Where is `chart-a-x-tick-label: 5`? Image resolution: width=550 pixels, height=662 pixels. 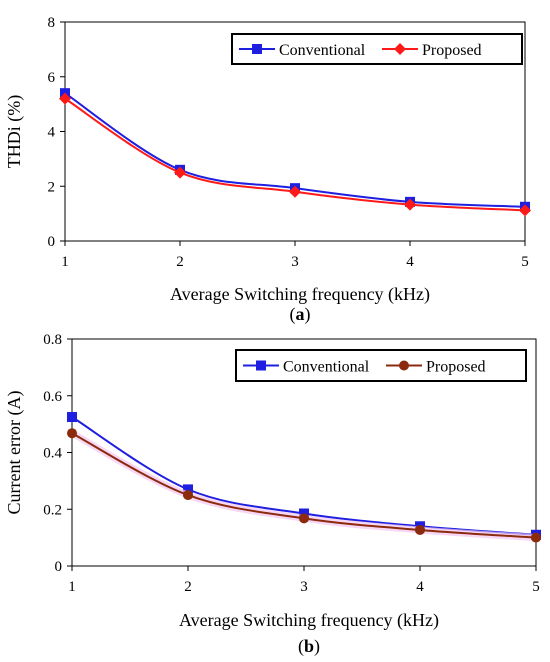
chart-a-x-tick-label: 5 is located at coordinates (525, 262).